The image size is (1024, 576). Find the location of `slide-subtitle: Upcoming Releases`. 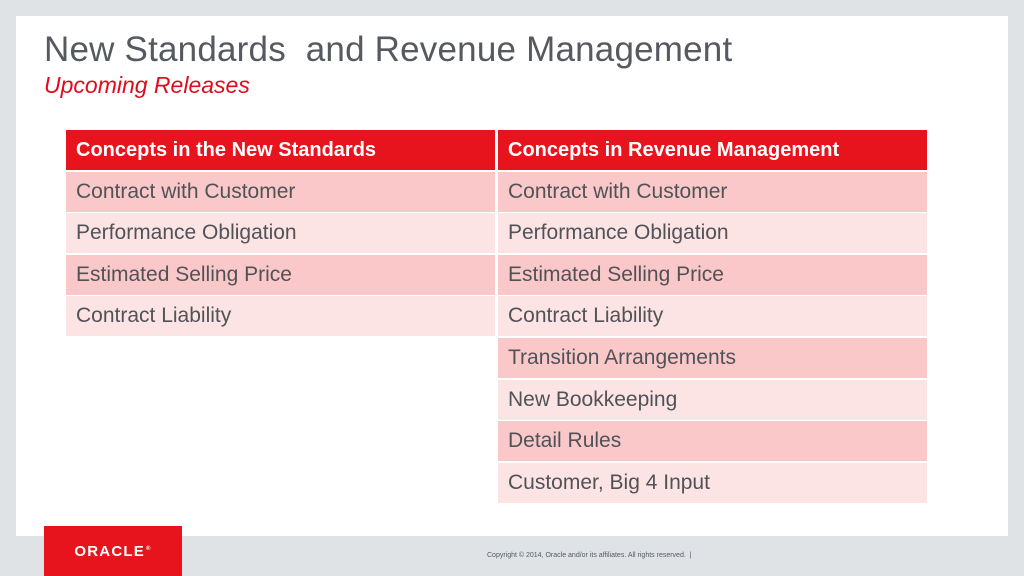

slide-subtitle: Upcoming Releases is located at coordinates (147, 85).